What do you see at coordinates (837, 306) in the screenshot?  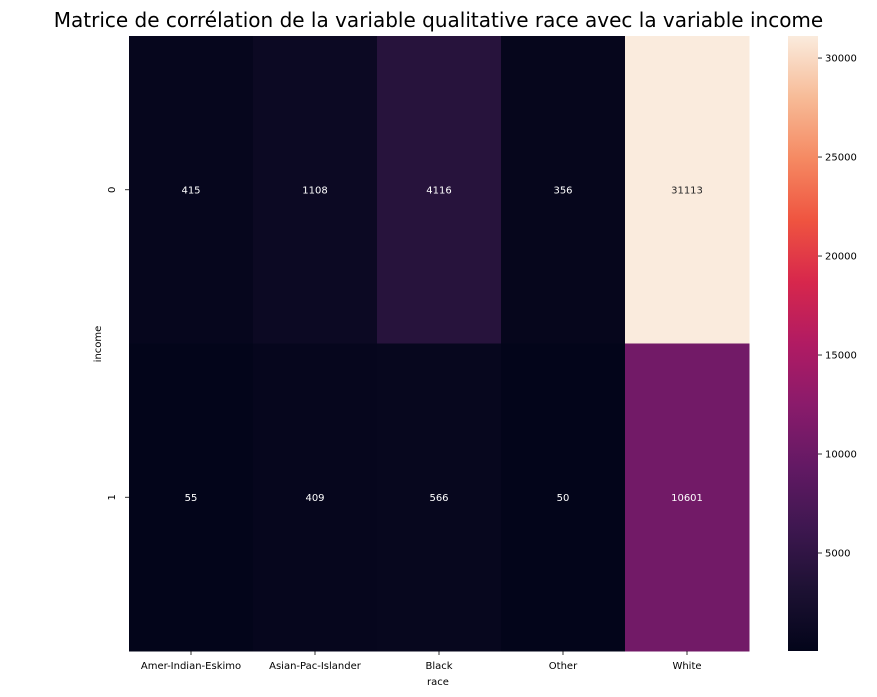 I see `colorbar-ticks: 5000 10000 15000 20000 25000 30000` at bounding box center [837, 306].